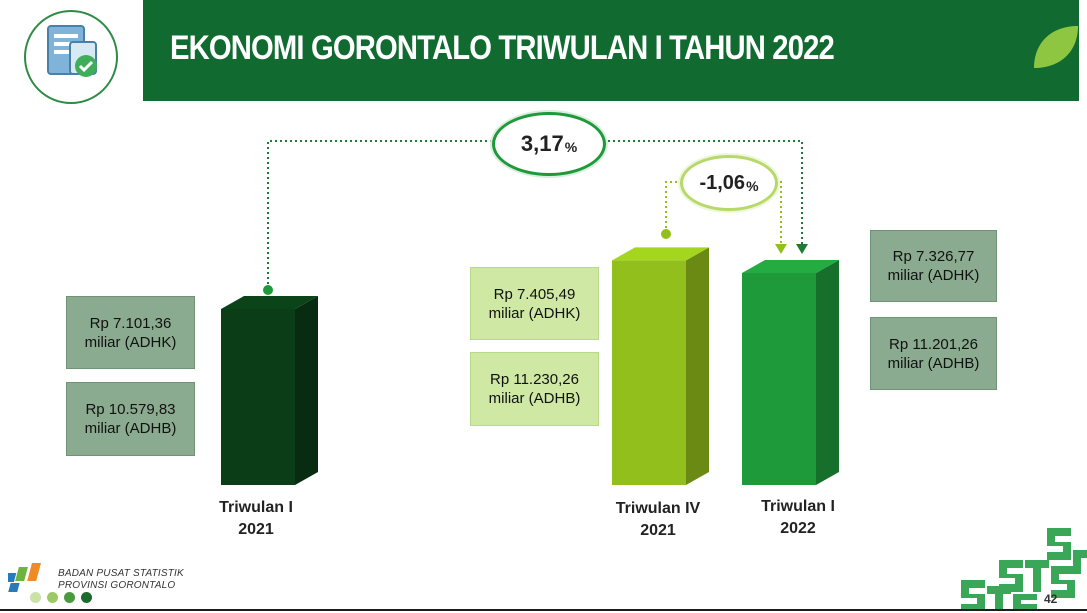 This screenshot has width=1087, height=613. Describe the element at coordinates (534, 294) in the screenshot. I see `bar2-adhk-value: Rp 7.405,49` at that location.